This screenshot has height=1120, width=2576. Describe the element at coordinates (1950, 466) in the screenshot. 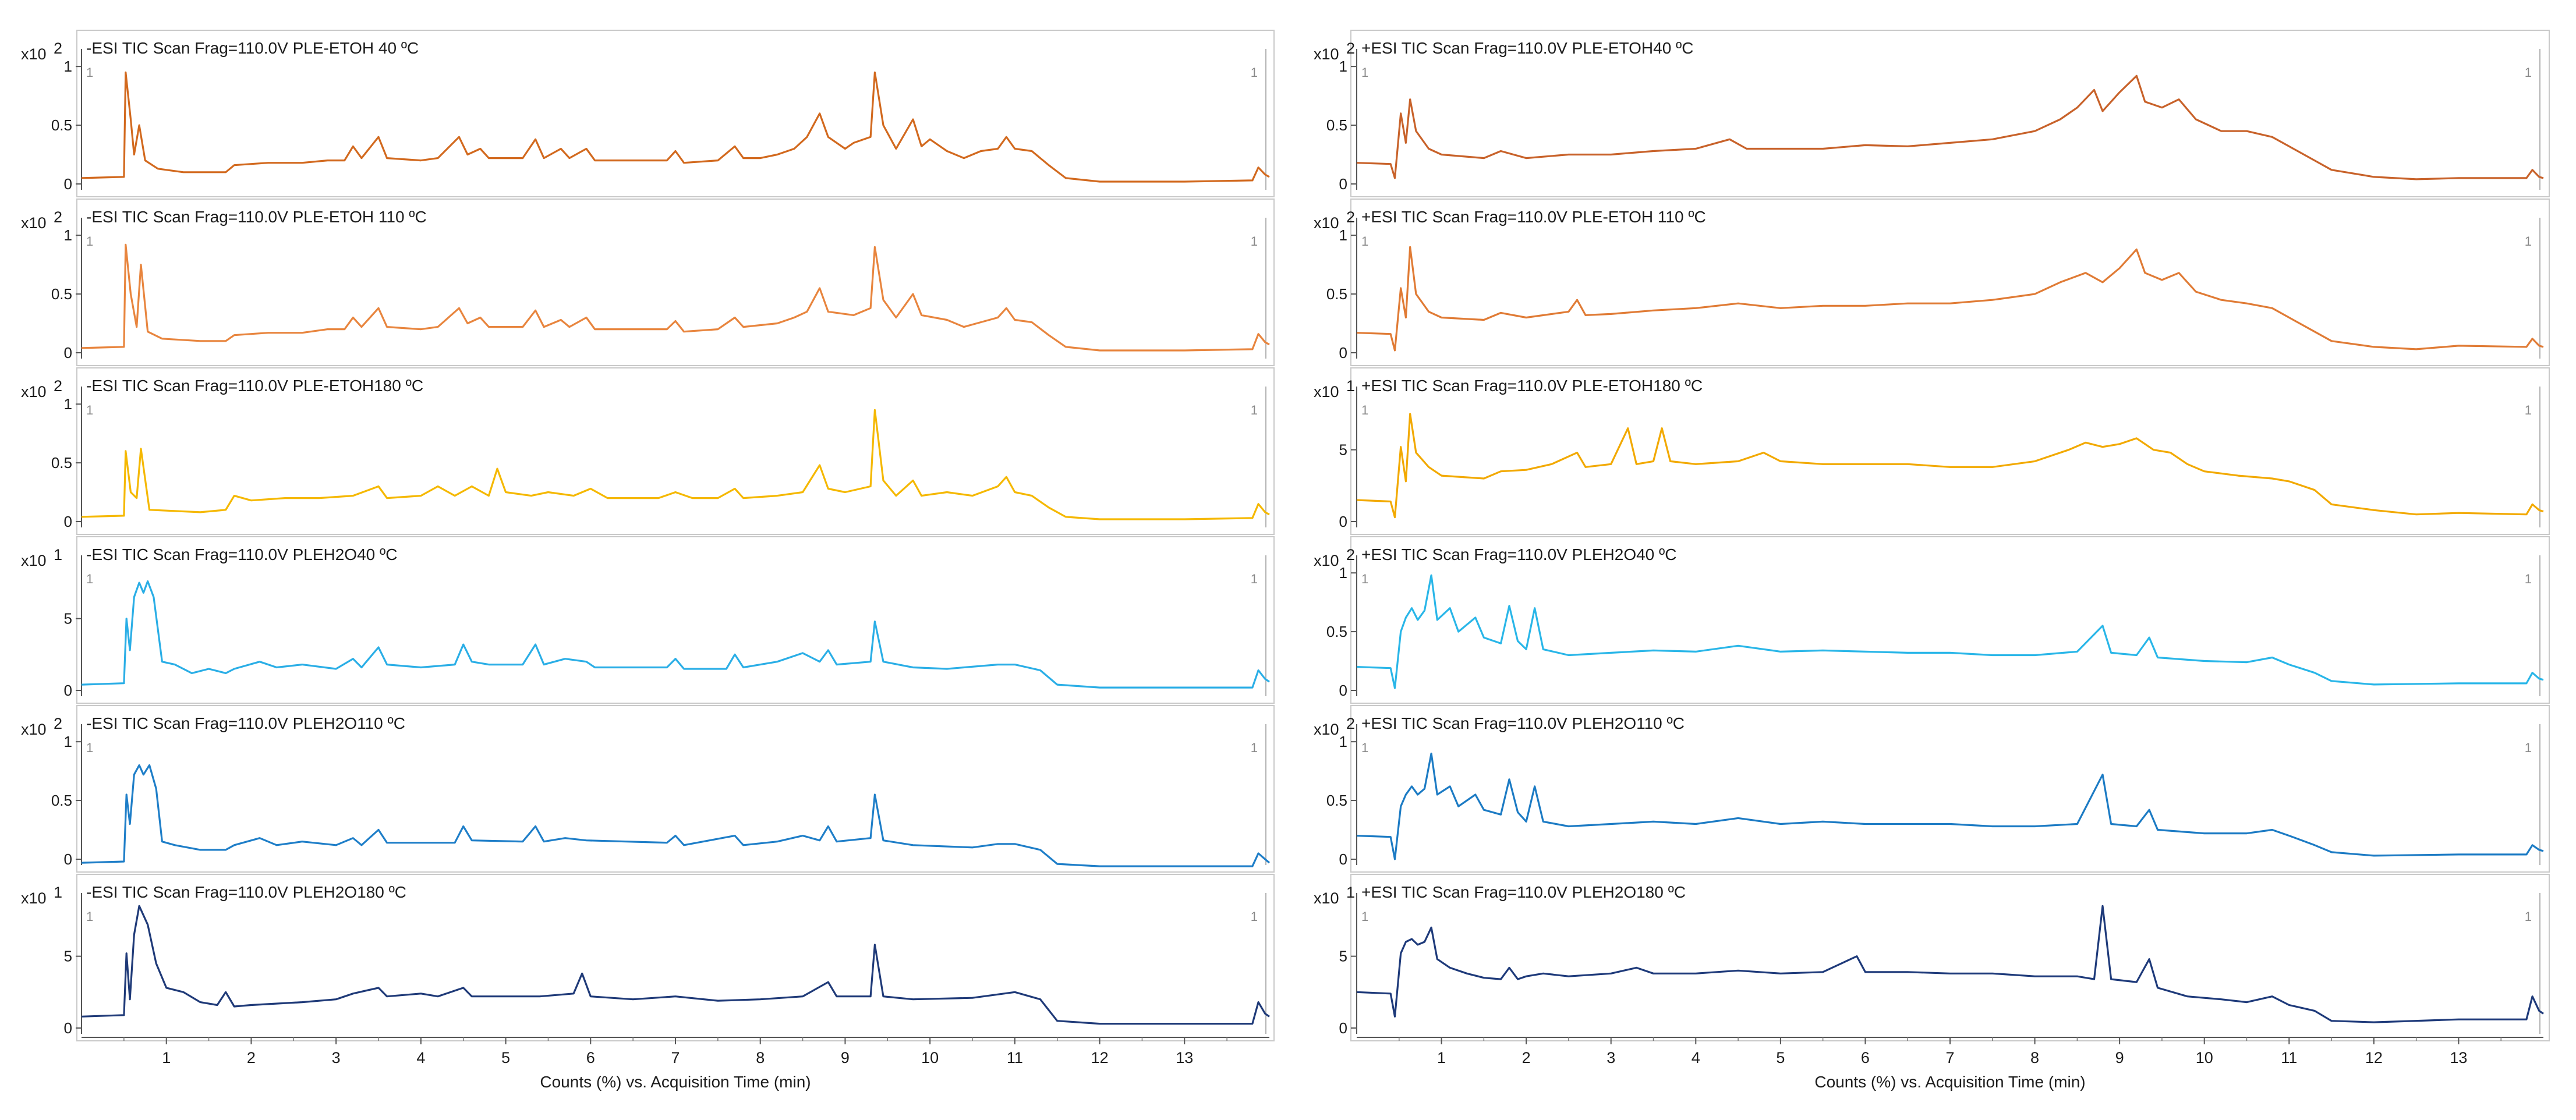

I see `trace-line-panel2-row3` at that location.